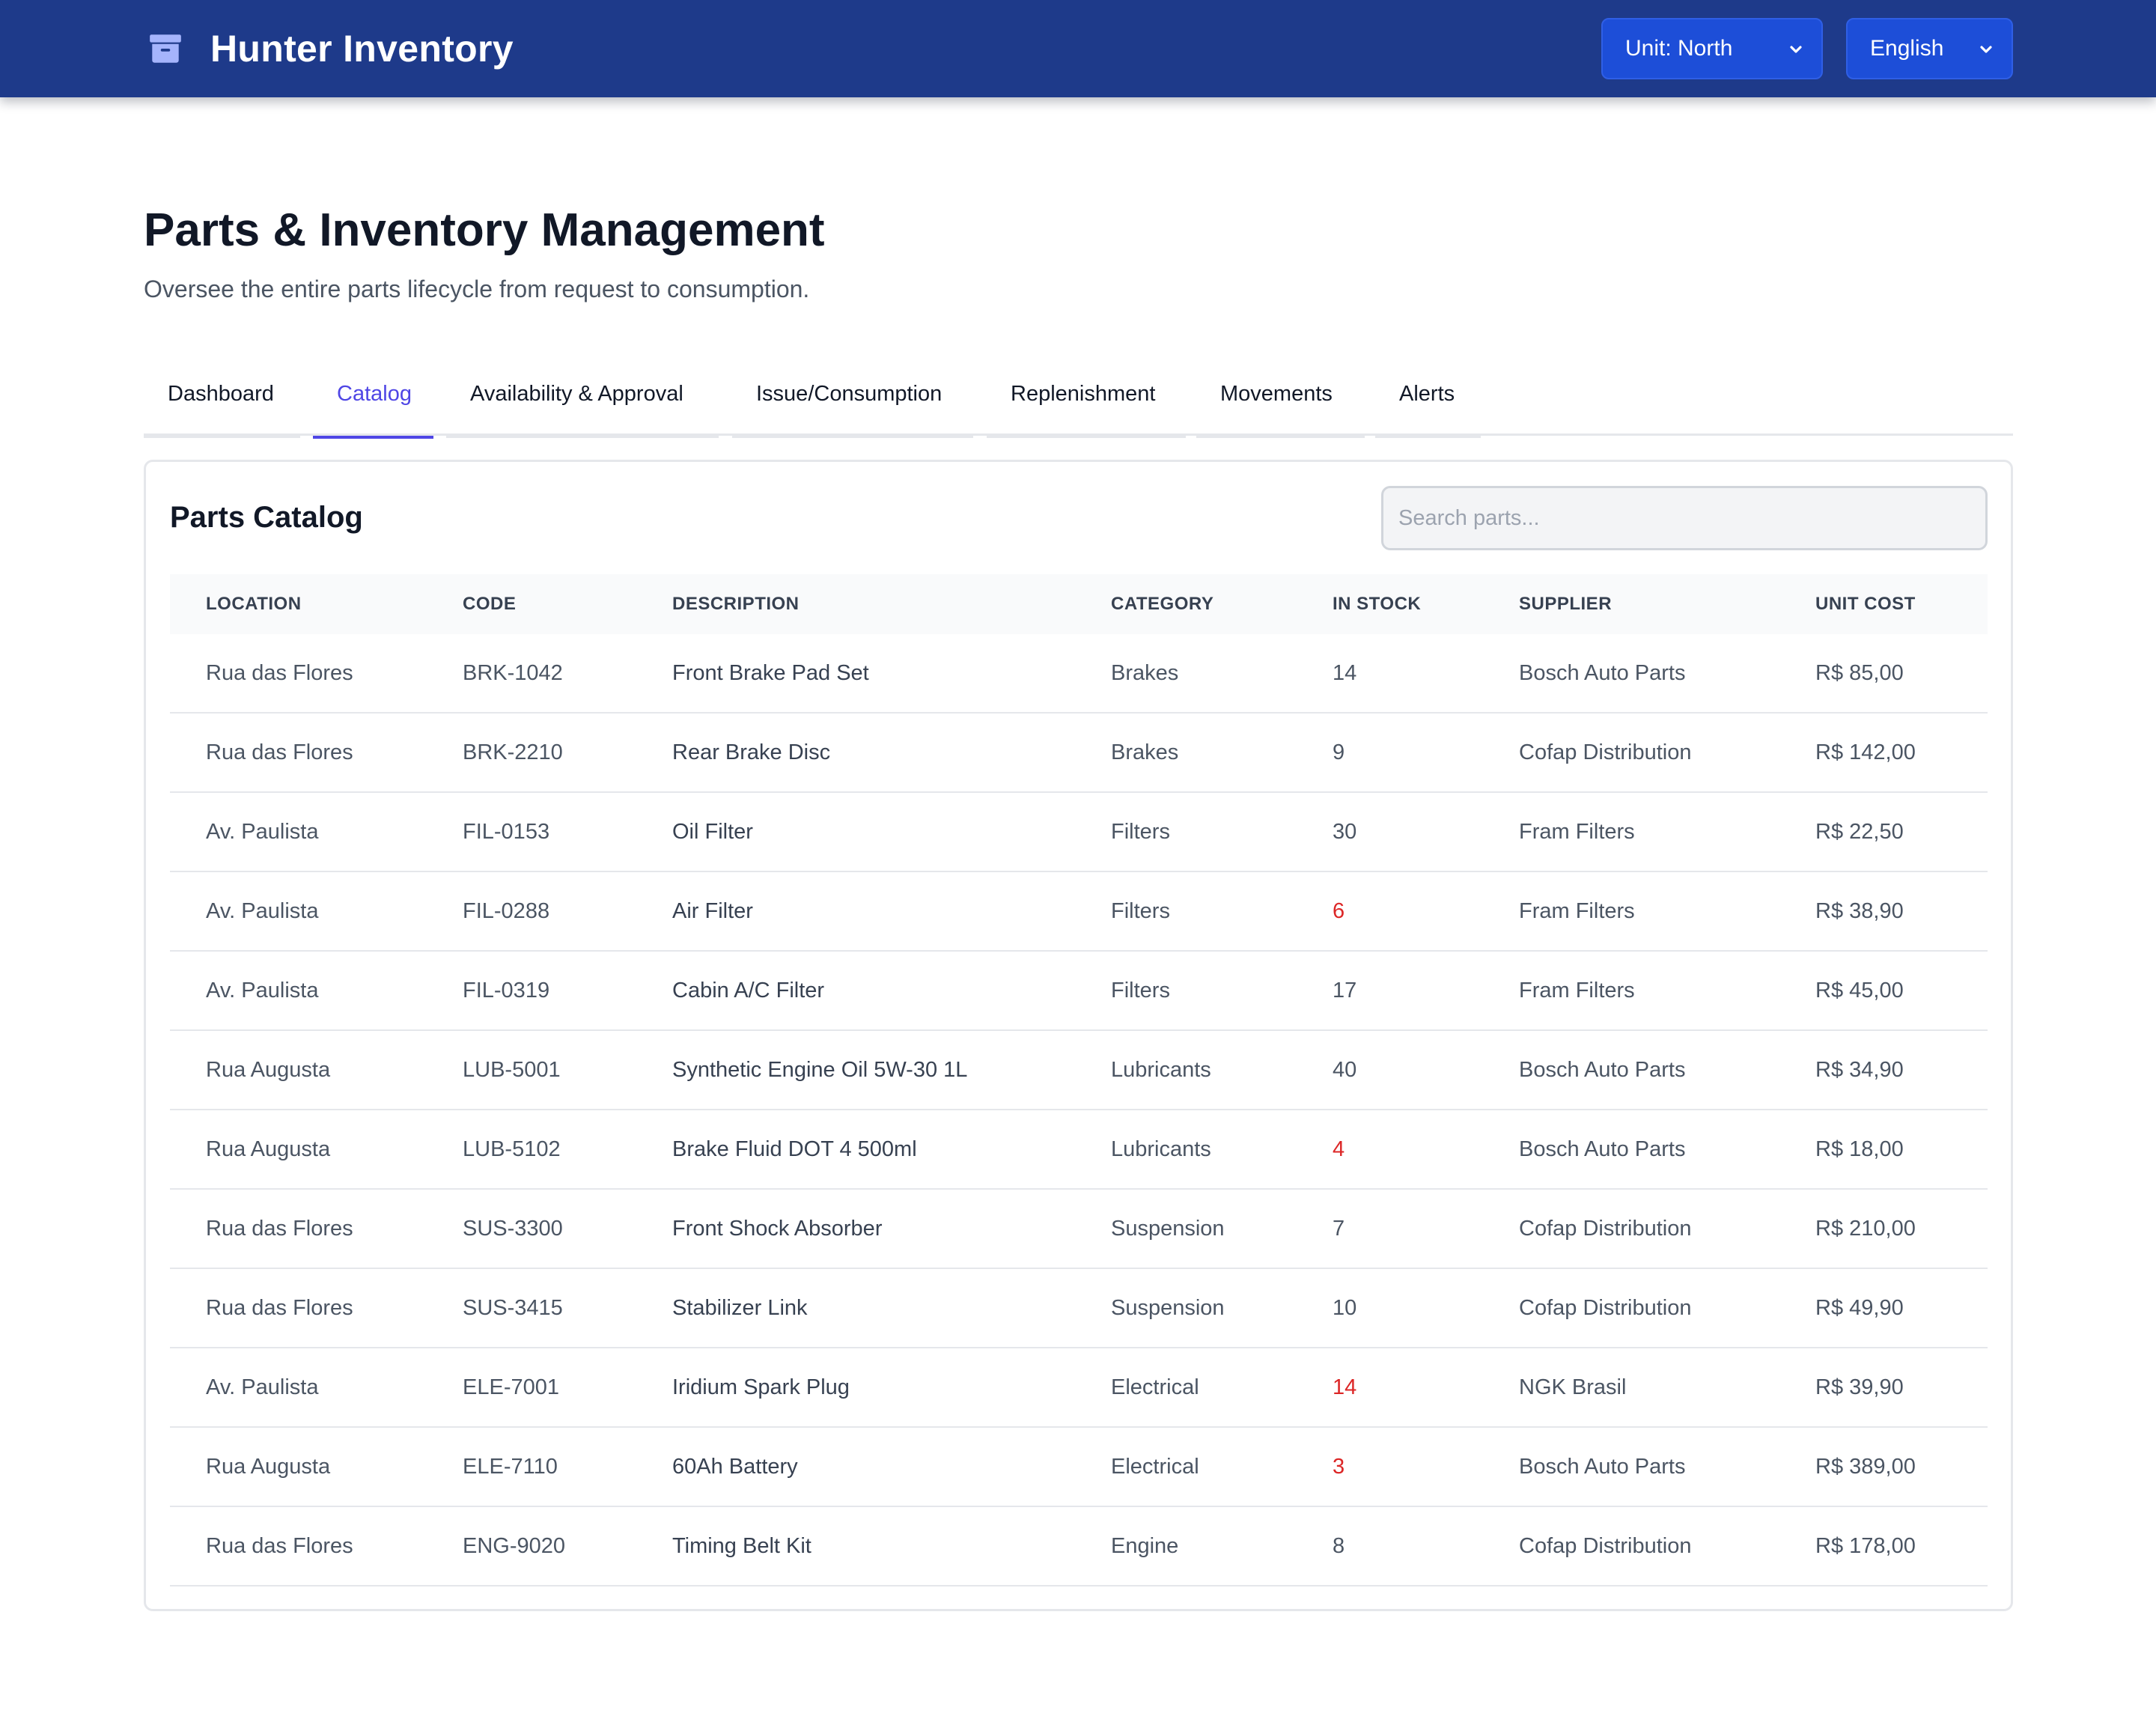 The image size is (2156, 1719). Describe the element at coordinates (712, 911) in the screenshot. I see `cell-description: Air Filter` at that location.